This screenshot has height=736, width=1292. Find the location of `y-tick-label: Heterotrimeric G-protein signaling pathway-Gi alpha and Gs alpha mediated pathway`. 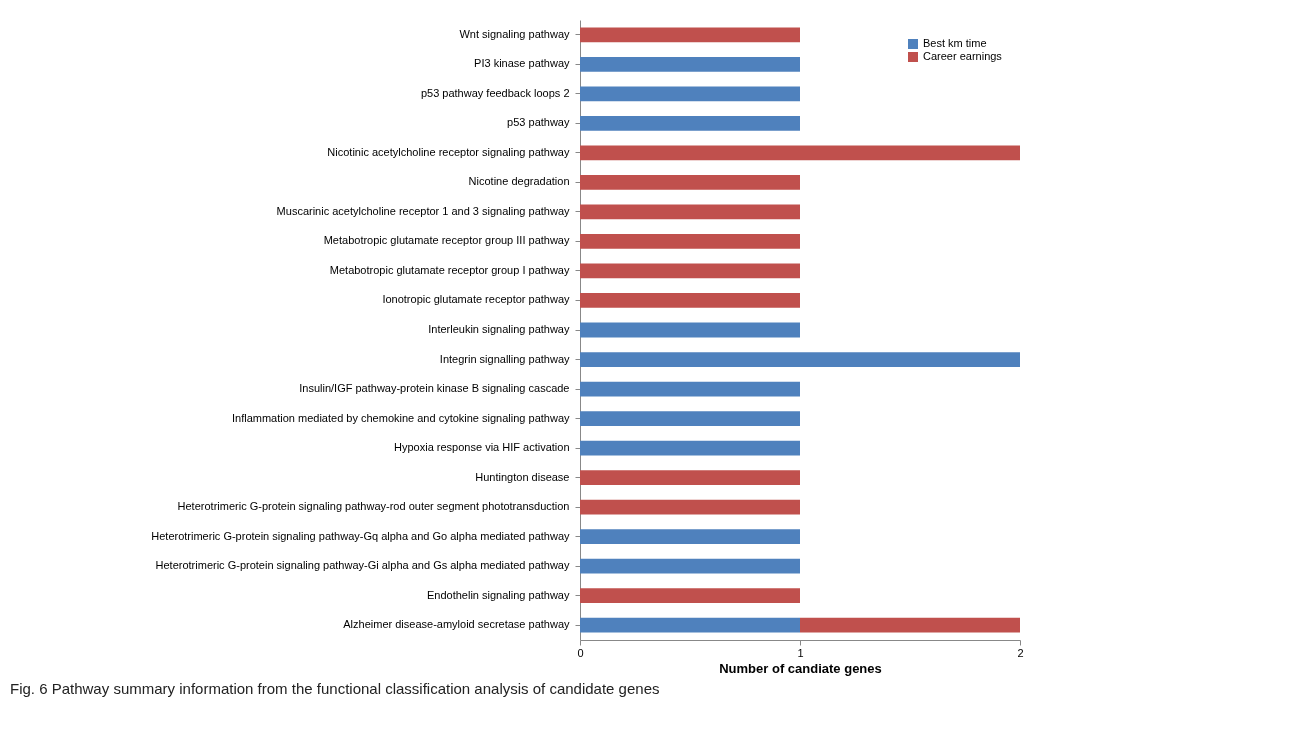

y-tick-label: Heterotrimeric G-protein signaling pathway-Gi alpha and Gs alpha mediated pathway is located at coordinates (362, 565).